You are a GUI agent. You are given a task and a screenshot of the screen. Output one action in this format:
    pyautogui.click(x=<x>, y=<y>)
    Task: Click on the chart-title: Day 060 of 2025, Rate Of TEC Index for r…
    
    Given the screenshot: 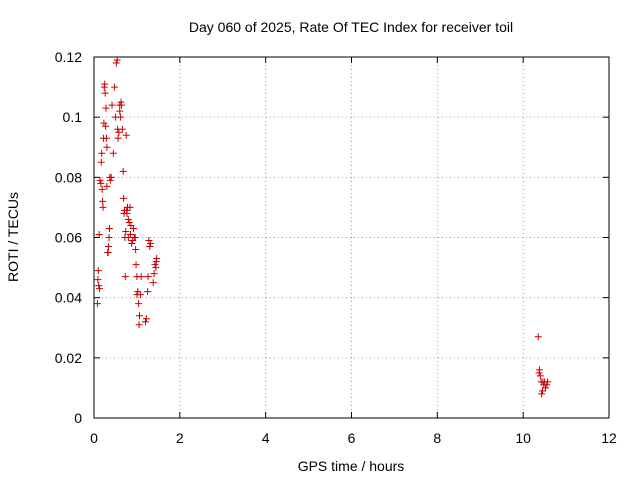 What is the action you would take?
    pyautogui.click(x=351, y=27)
    